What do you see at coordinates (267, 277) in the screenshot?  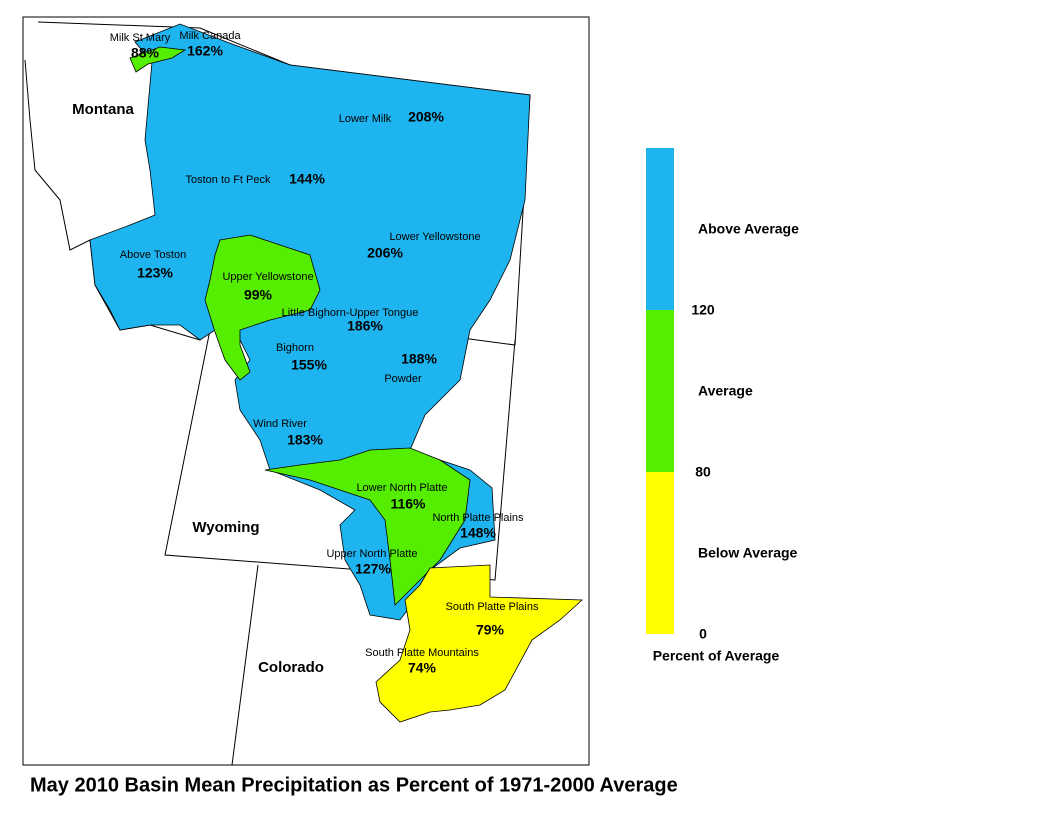 I see `basin-name: Upper Yellowstone` at bounding box center [267, 277].